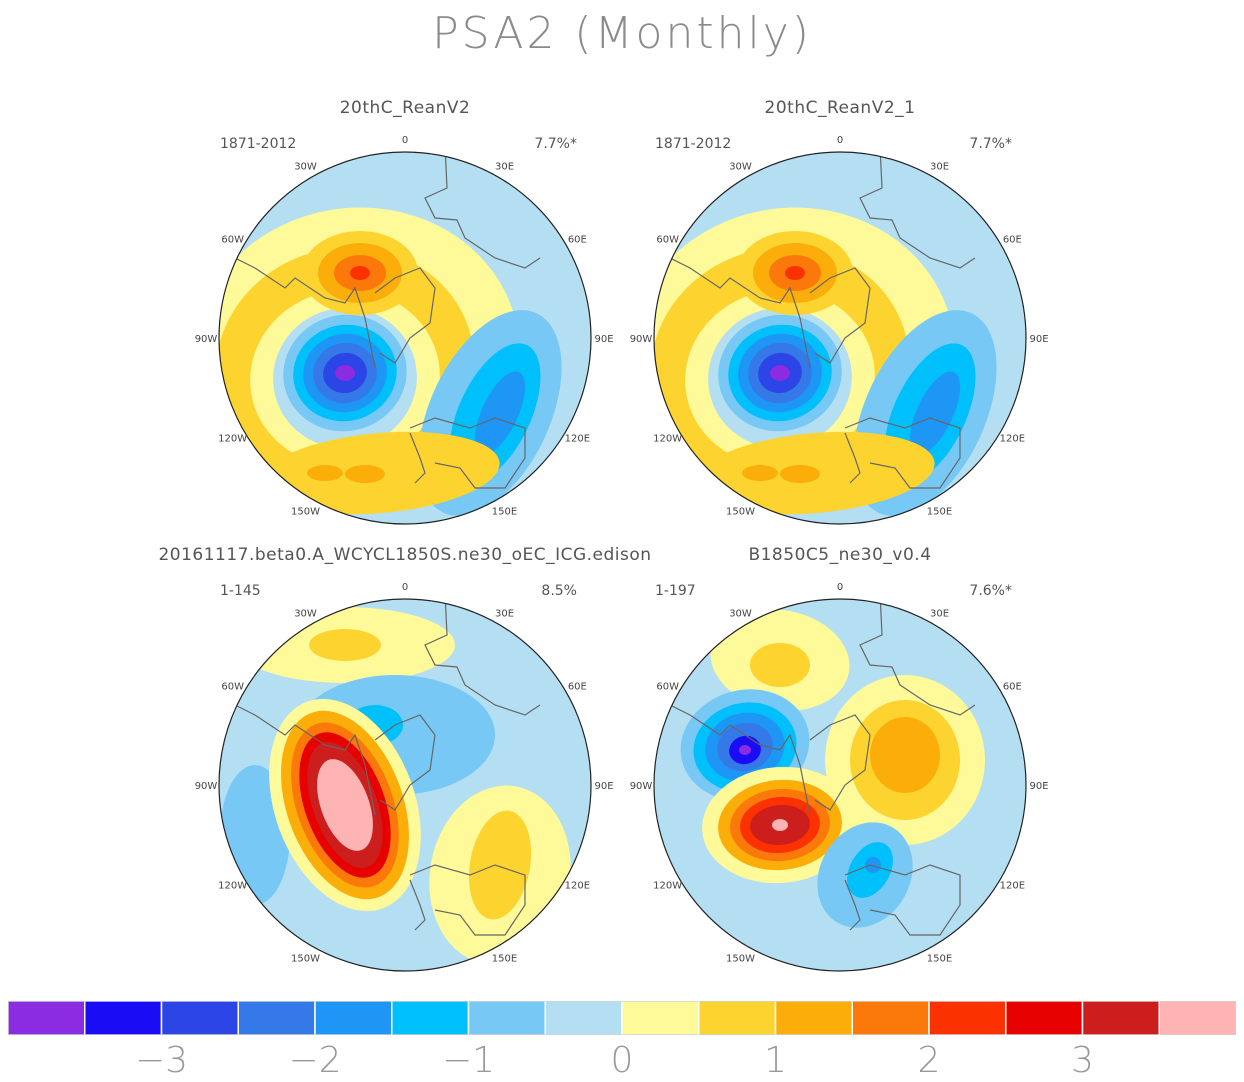  Describe the element at coordinates (622, 1060) in the screenshot. I see `colorbar-tick-label: 0` at that location.